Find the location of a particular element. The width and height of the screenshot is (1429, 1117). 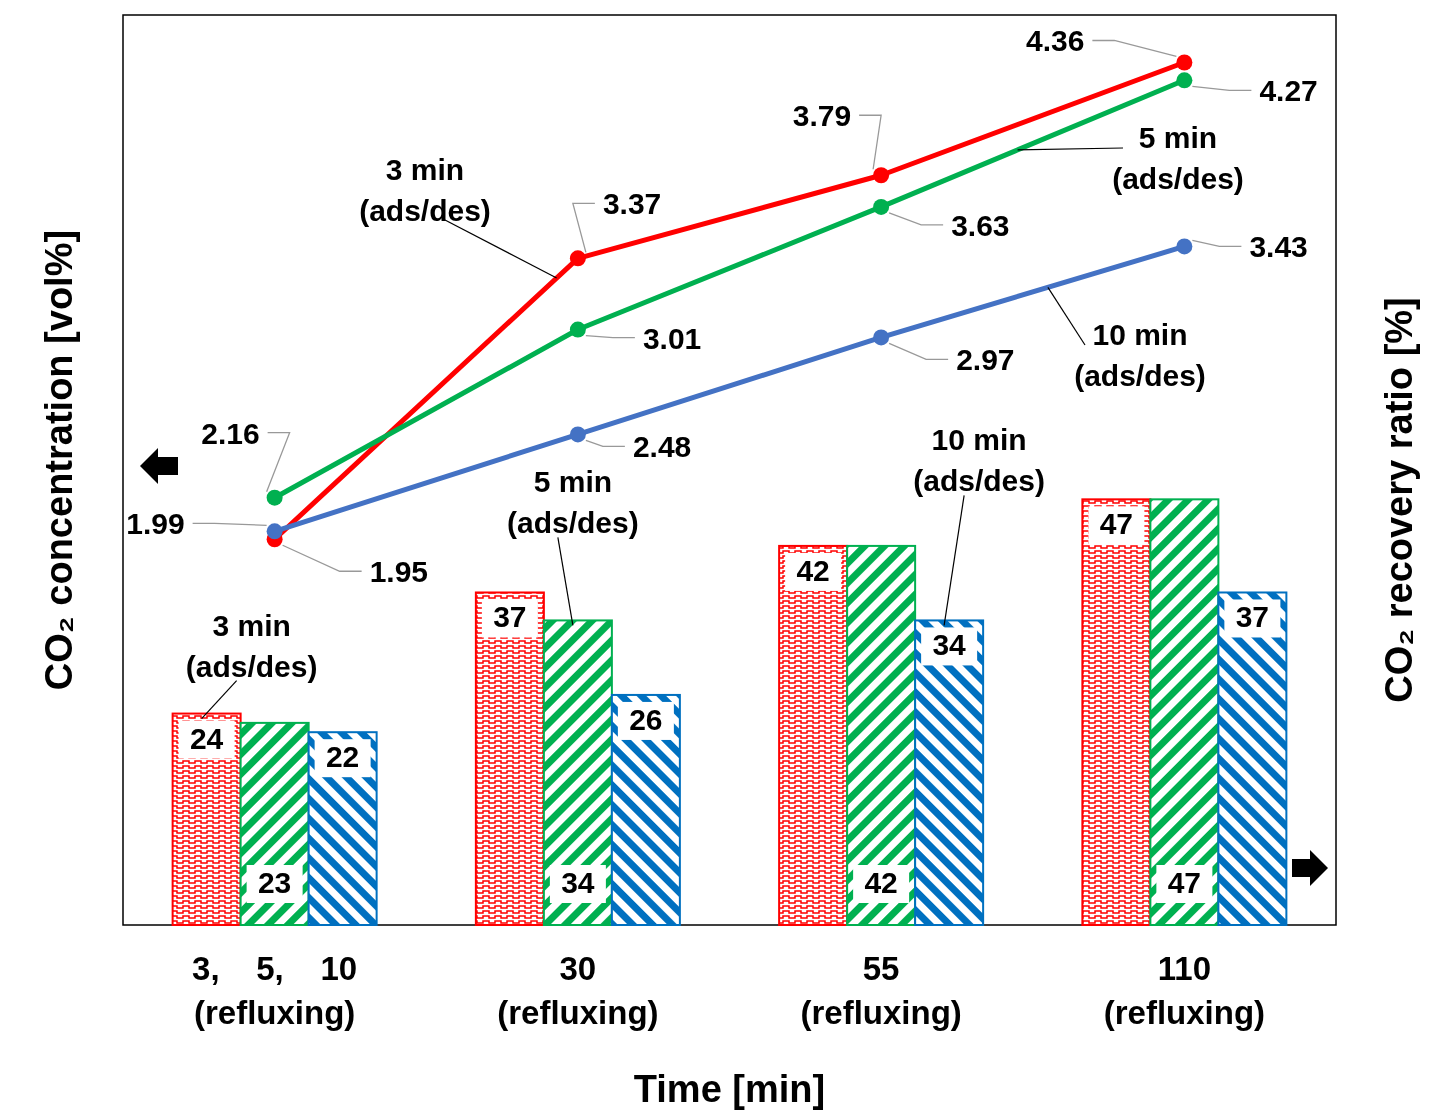

y-axis-title: CO₂ concentration [vol%] is located at coordinates (59, 460).